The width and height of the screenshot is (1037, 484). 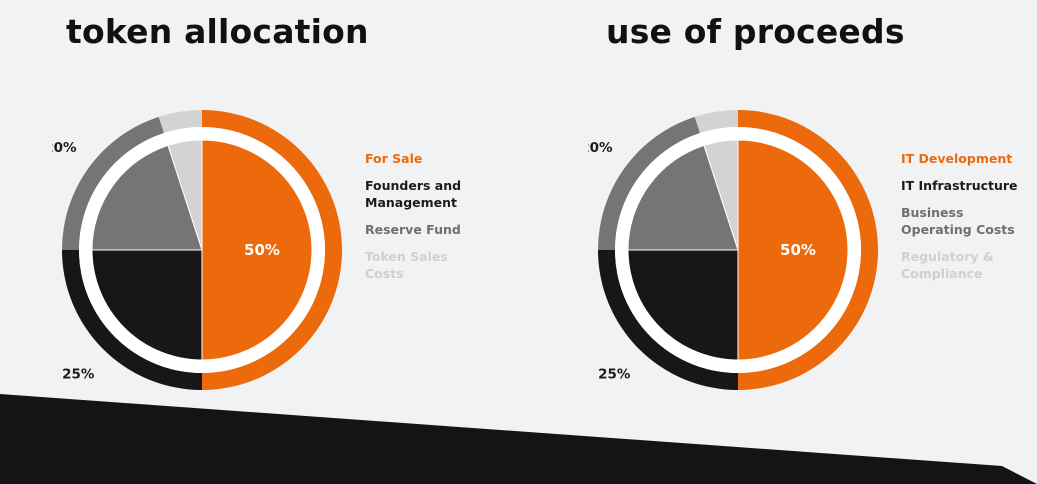 What do you see at coordinates (413, 194) in the screenshot?
I see `legend-item-founders-and-management: Founders and Management` at bounding box center [413, 194].